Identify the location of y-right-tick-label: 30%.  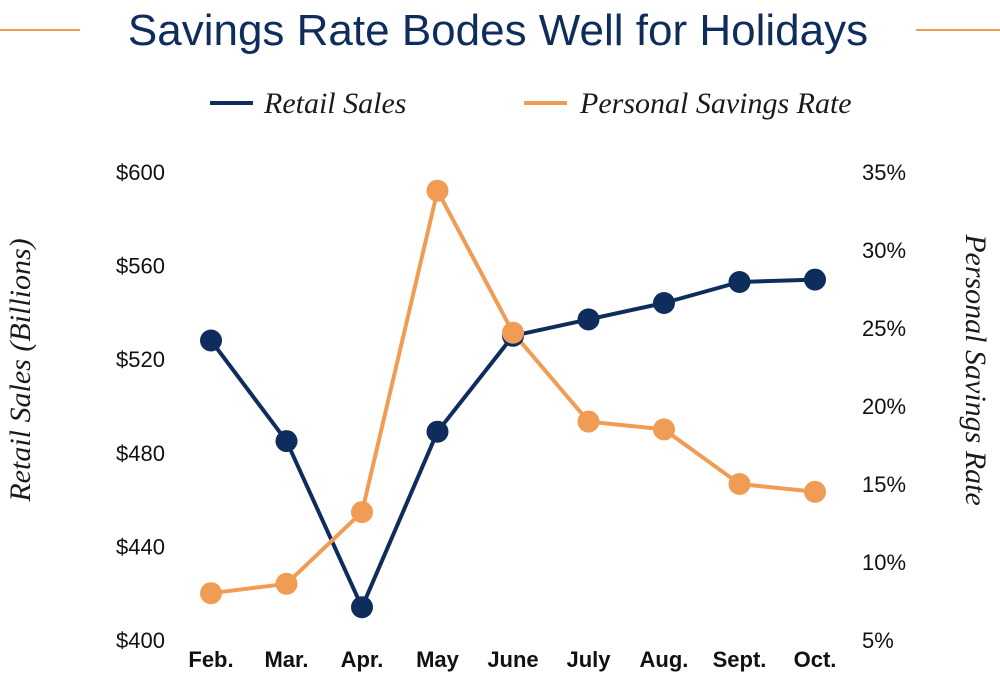
(884, 250).